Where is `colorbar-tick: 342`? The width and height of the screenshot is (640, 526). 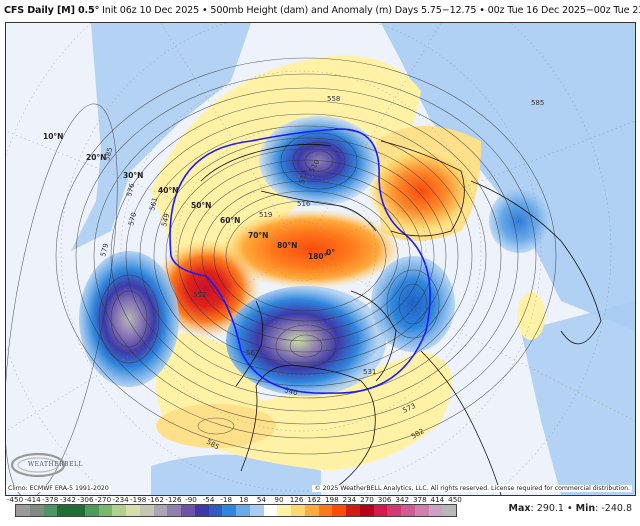
colorbar-tick: 342 is located at coordinates (402, 499).